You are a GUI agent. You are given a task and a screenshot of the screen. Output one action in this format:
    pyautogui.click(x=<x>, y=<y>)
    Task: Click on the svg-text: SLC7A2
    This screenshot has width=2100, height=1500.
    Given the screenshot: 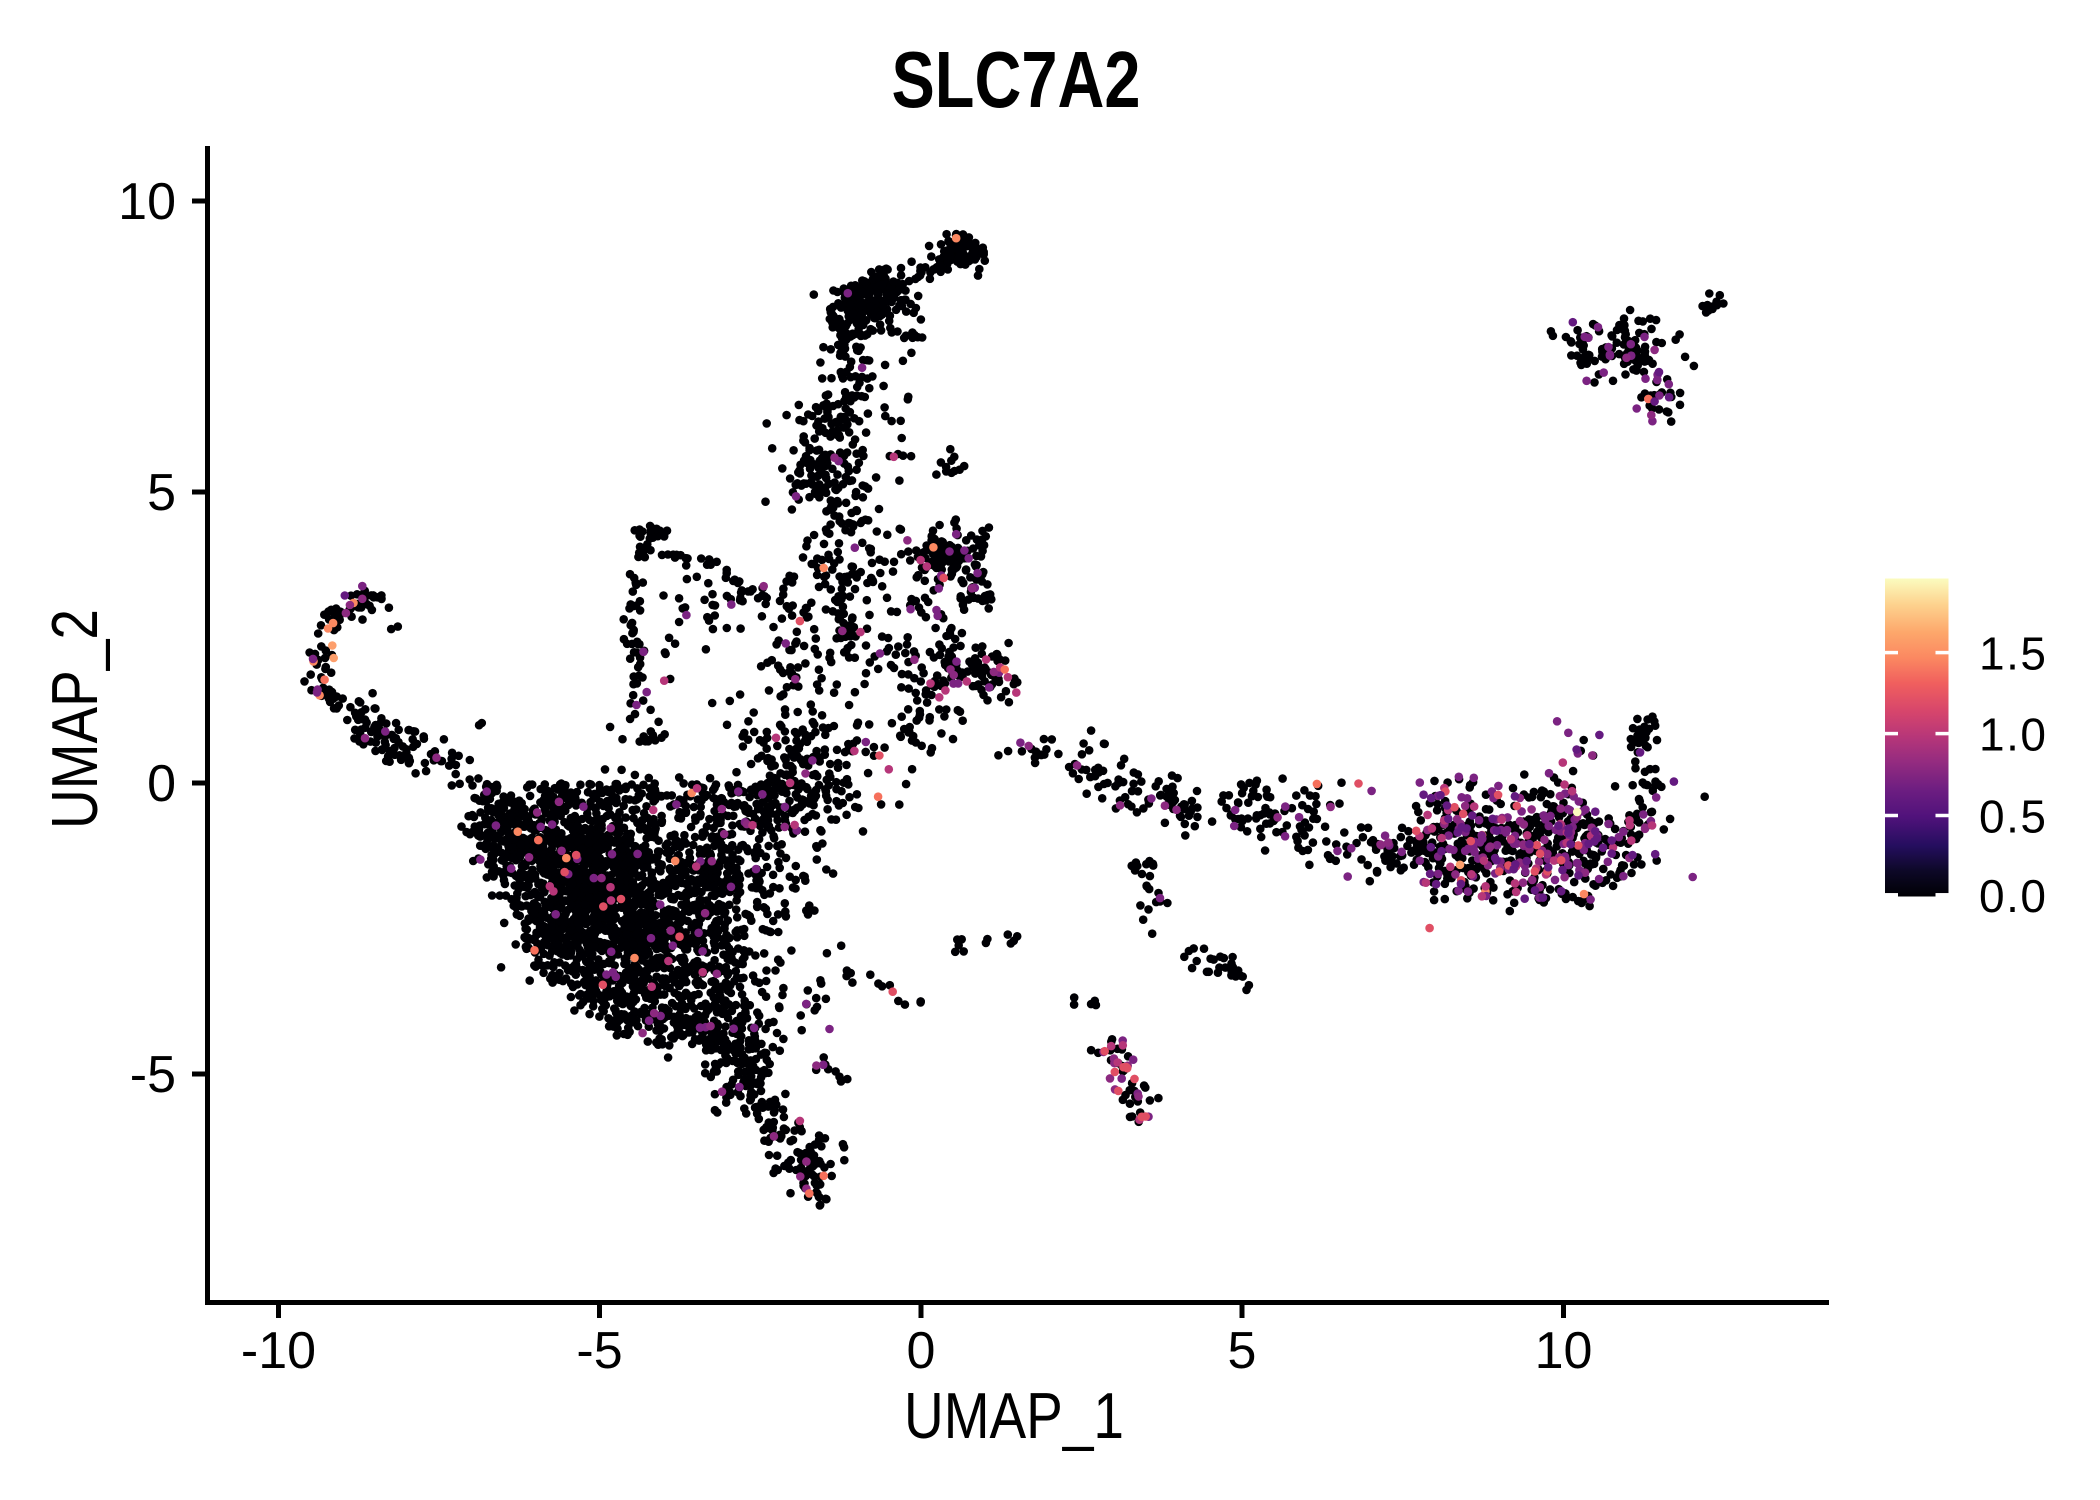 What is the action you would take?
    pyautogui.click(x=1016, y=79)
    